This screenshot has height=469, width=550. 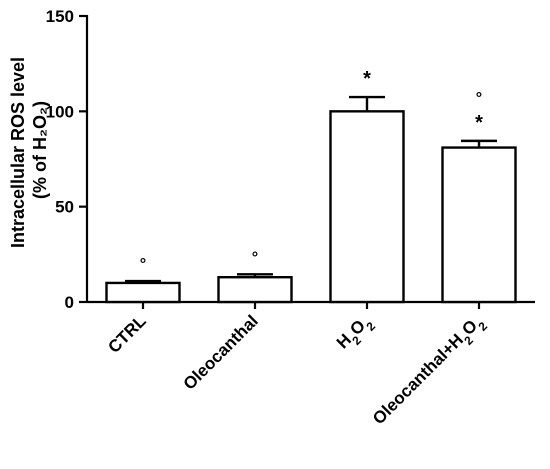 What do you see at coordinates (67, 159) in the screenshot?
I see `y-axis: 0 50 100 150` at bounding box center [67, 159].